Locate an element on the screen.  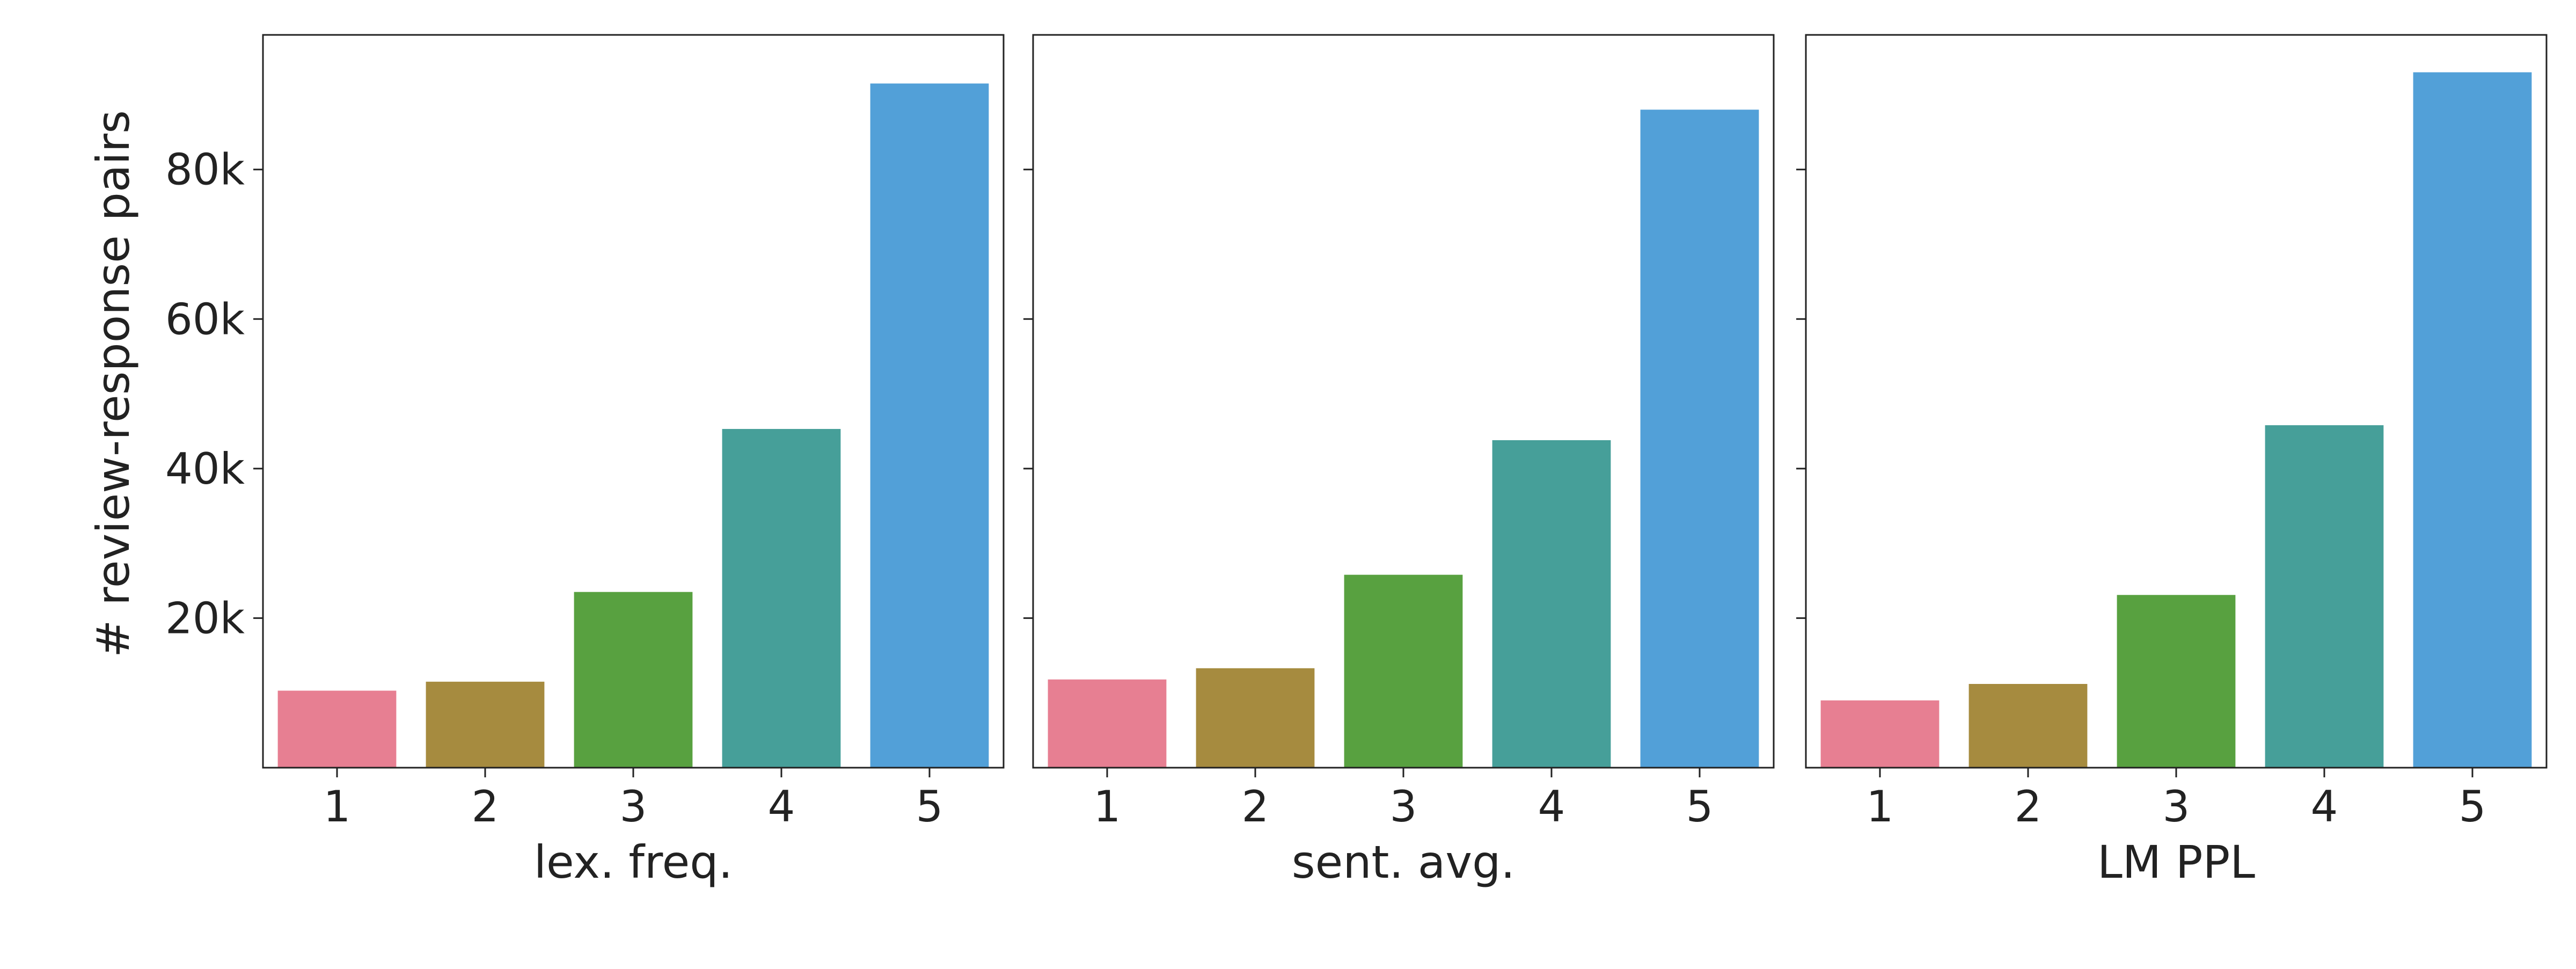
panel-1-x-axis-label: lex. freq. is located at coordinates (633, 862).